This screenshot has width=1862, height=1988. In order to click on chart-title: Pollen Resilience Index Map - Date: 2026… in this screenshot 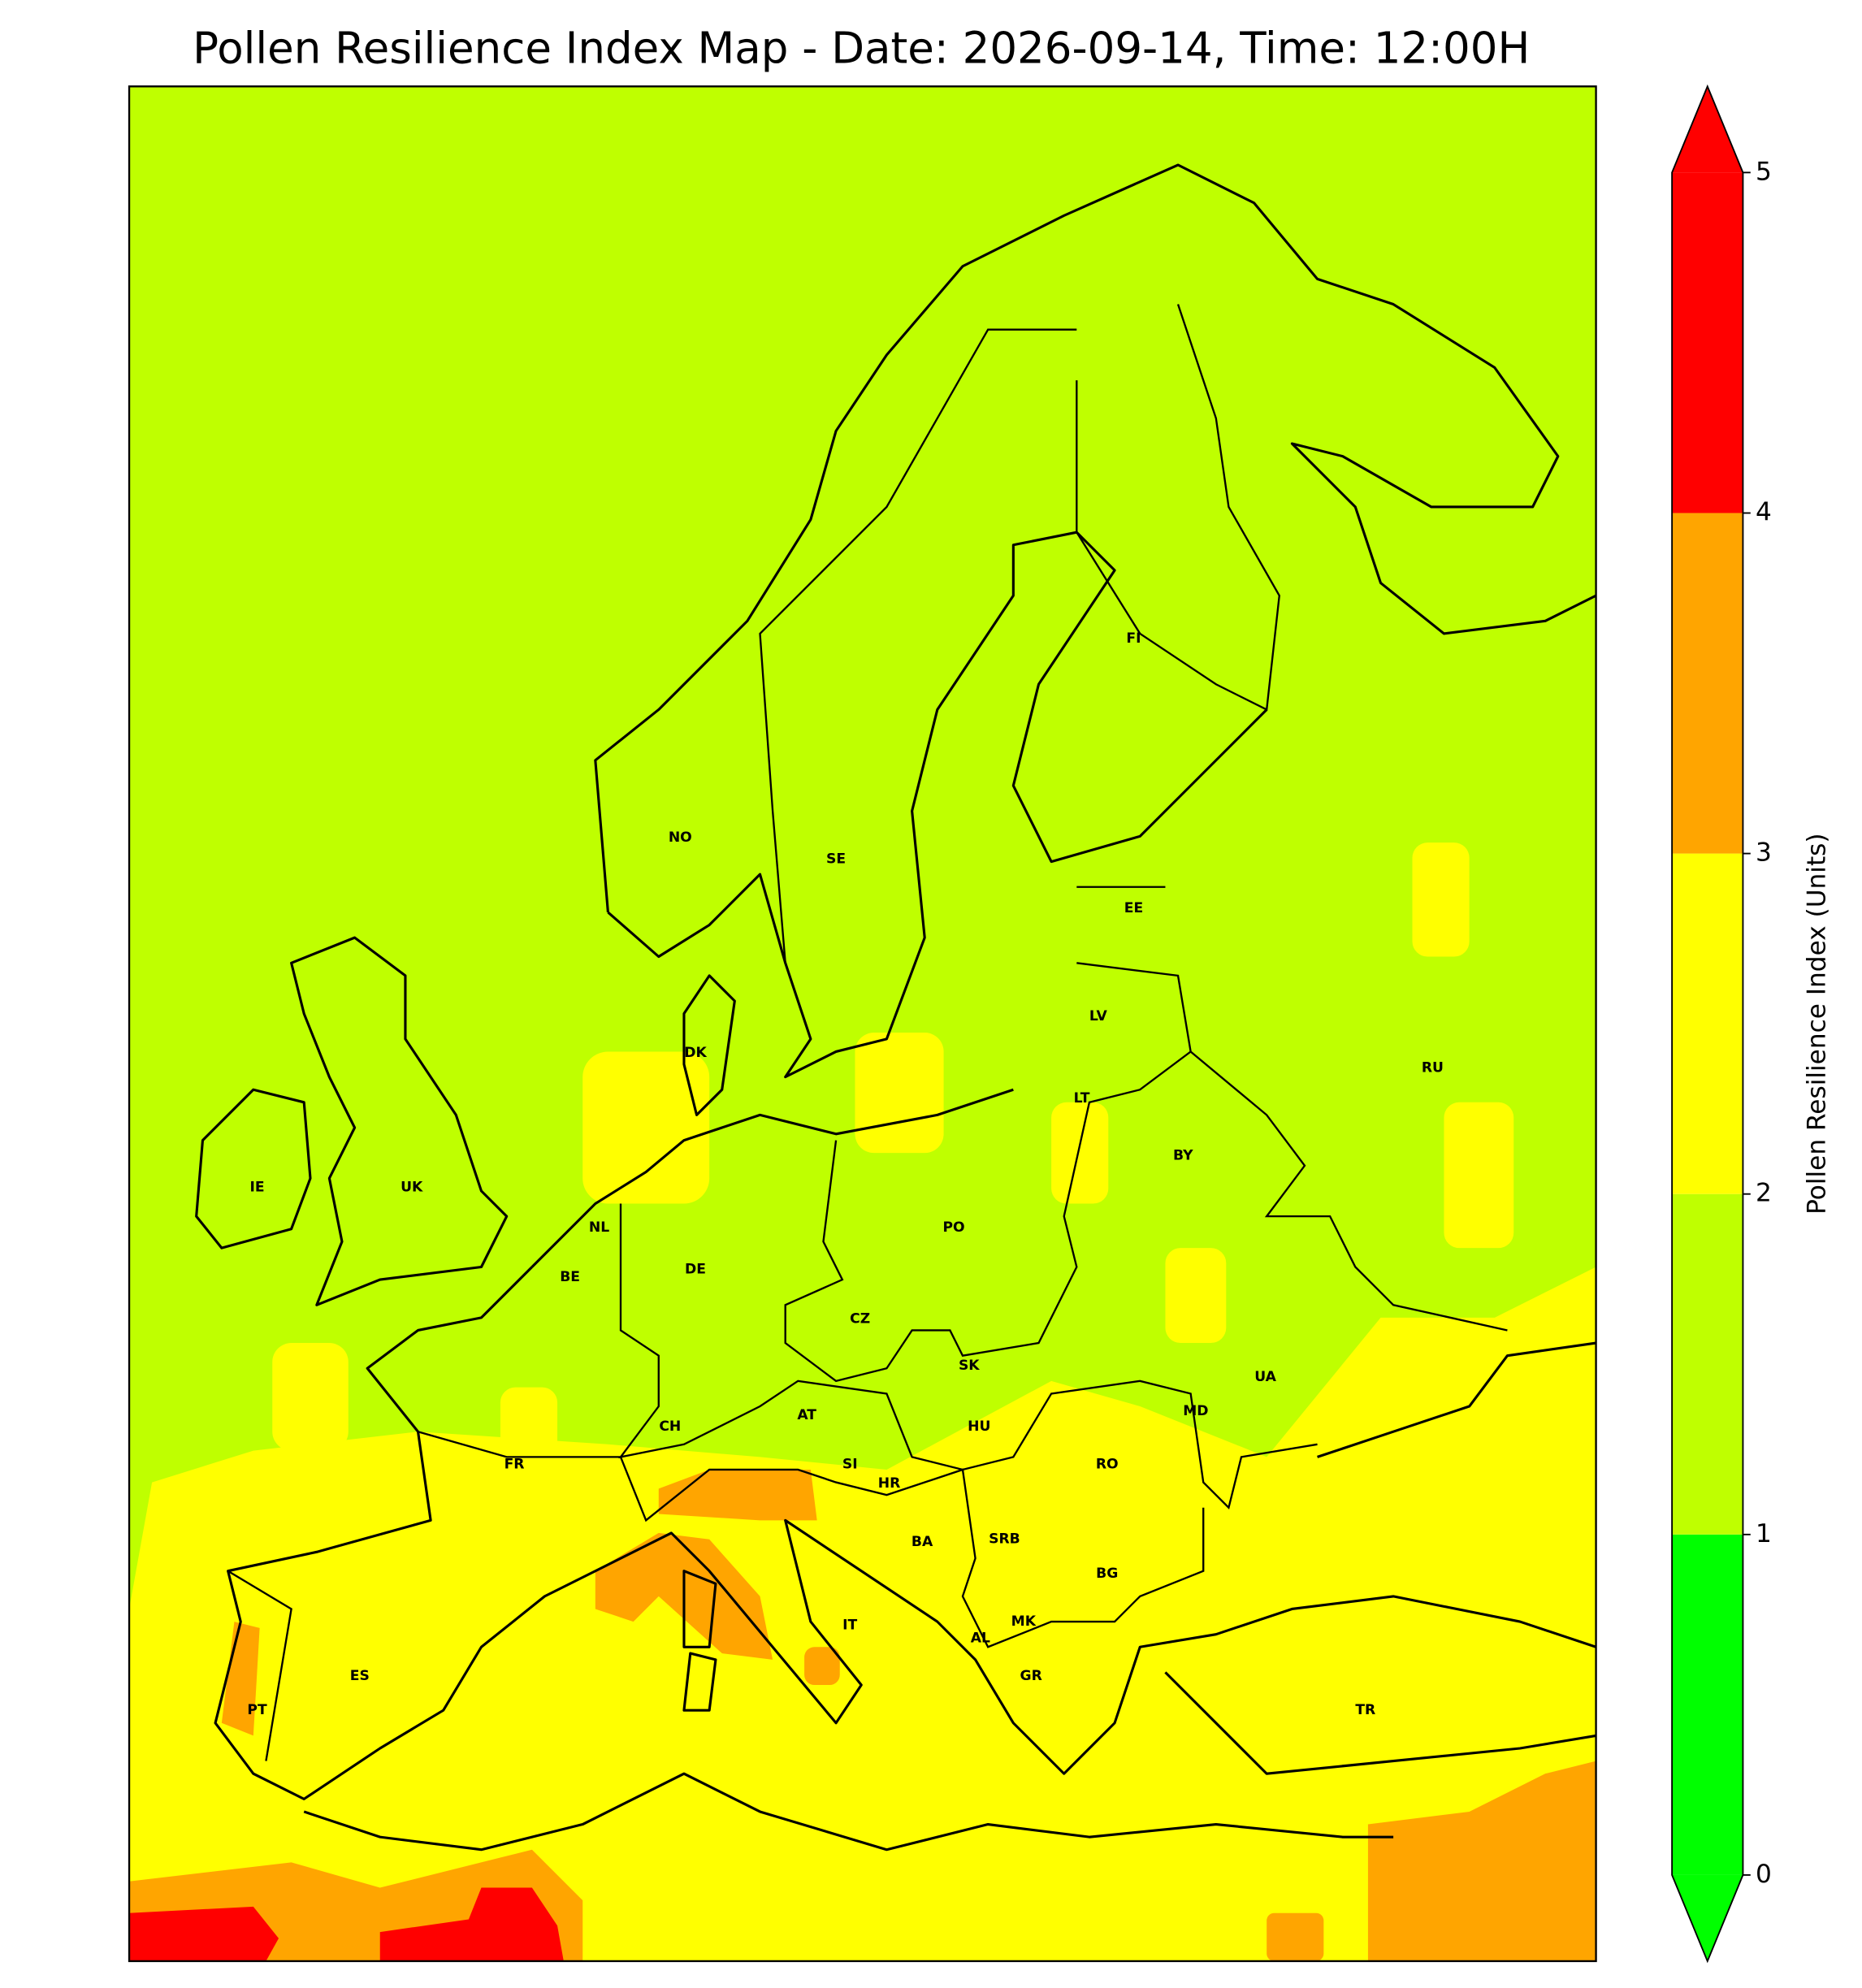, I will do `click(862, 48)`.